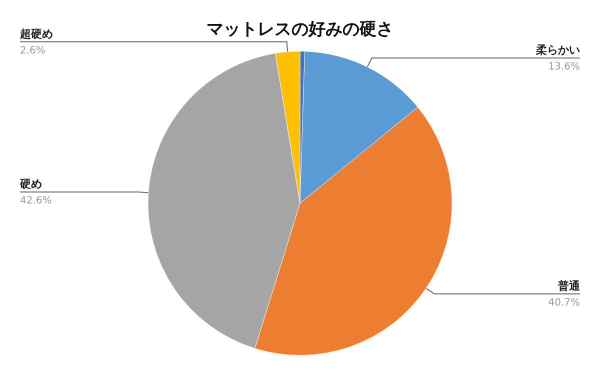 The width and height of the screenshot is (600, 371). Describe the element at coordinates (569, 285) in the screenshot. I see `slice-label: 普通` at that location.